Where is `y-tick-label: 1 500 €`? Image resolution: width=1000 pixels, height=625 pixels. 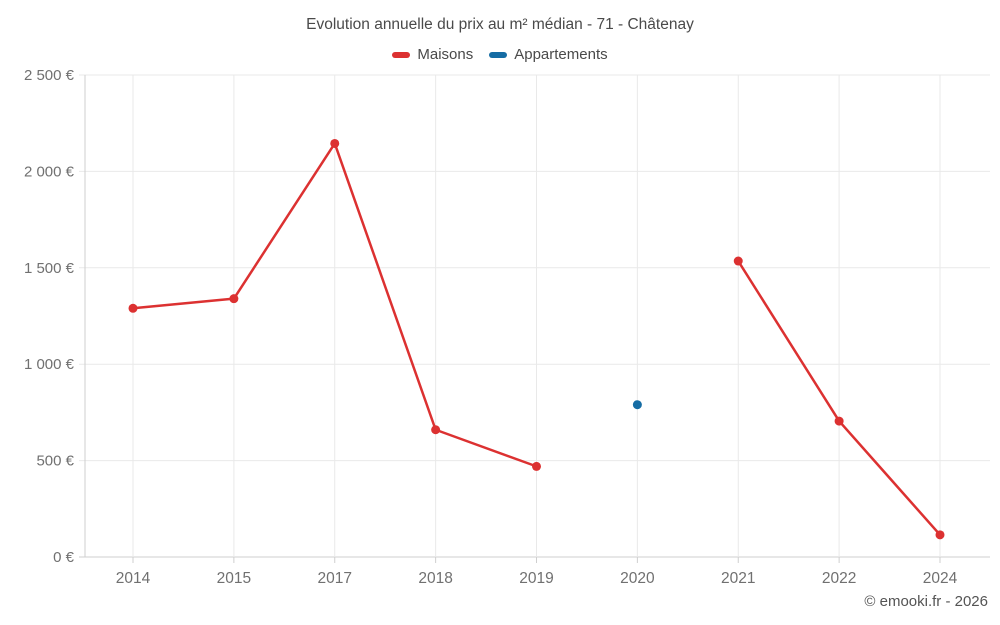 y-tick-label: 1 500 € is located at coordinates (49, 268).